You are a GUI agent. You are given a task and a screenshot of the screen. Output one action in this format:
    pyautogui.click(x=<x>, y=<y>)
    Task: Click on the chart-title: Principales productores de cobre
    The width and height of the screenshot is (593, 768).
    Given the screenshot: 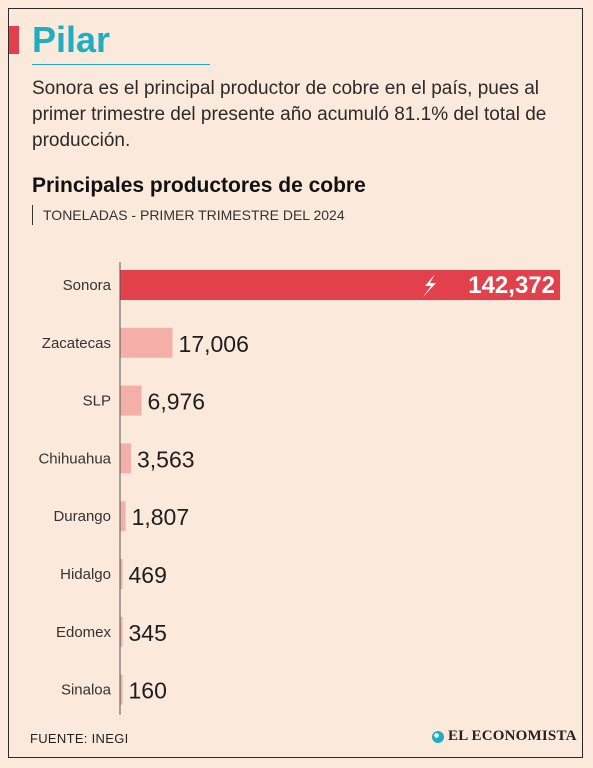 What is the action you would take?
    pyautogui.click(x=199, y=185)
    